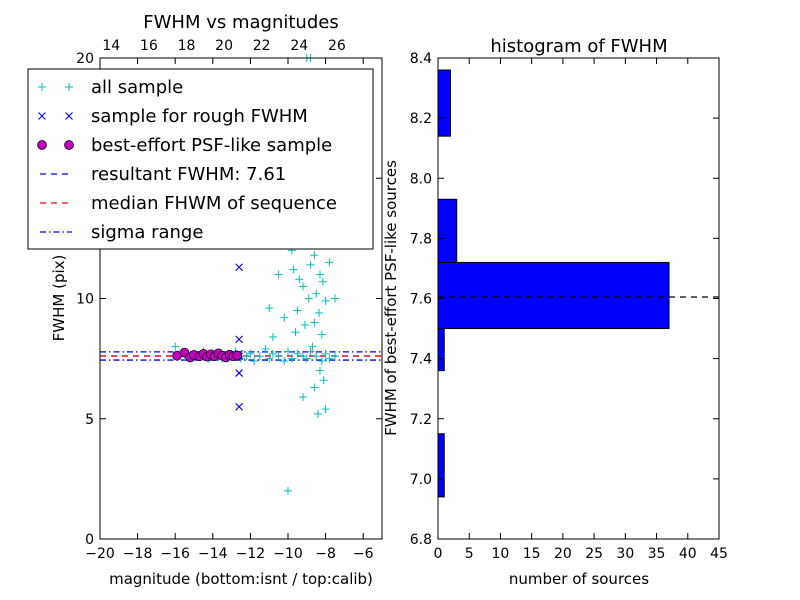 Image resolution: width=800 pixels, height=600 pixels. What do you see at coordinates (421, 59) in the screenshot?
I see `hist-y-tick-label: 8.4` at bounding box center [421, 59].